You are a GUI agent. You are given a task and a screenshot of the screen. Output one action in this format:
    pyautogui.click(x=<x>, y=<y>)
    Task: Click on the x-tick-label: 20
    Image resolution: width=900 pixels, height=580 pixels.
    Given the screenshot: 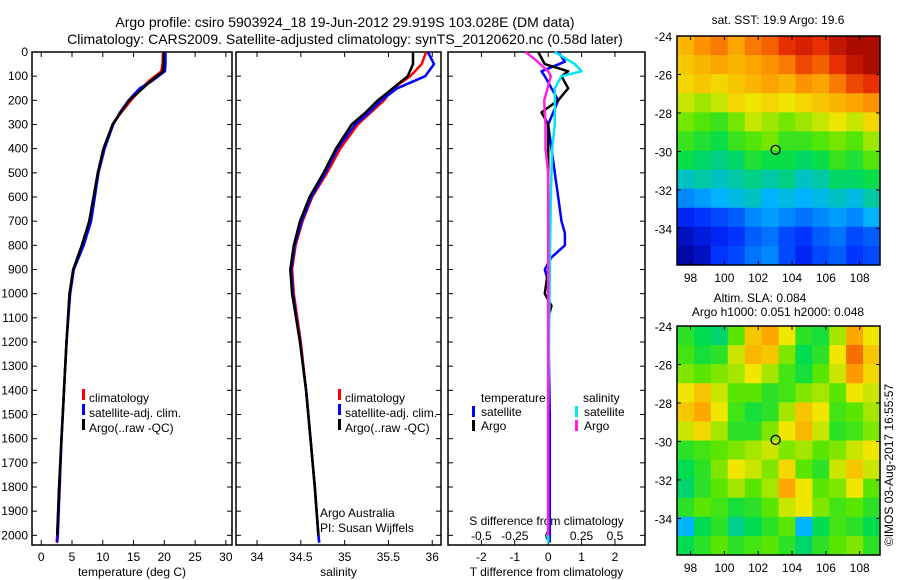 What is the action you would take?
    pyautogui.click(x=165, y=557)
    